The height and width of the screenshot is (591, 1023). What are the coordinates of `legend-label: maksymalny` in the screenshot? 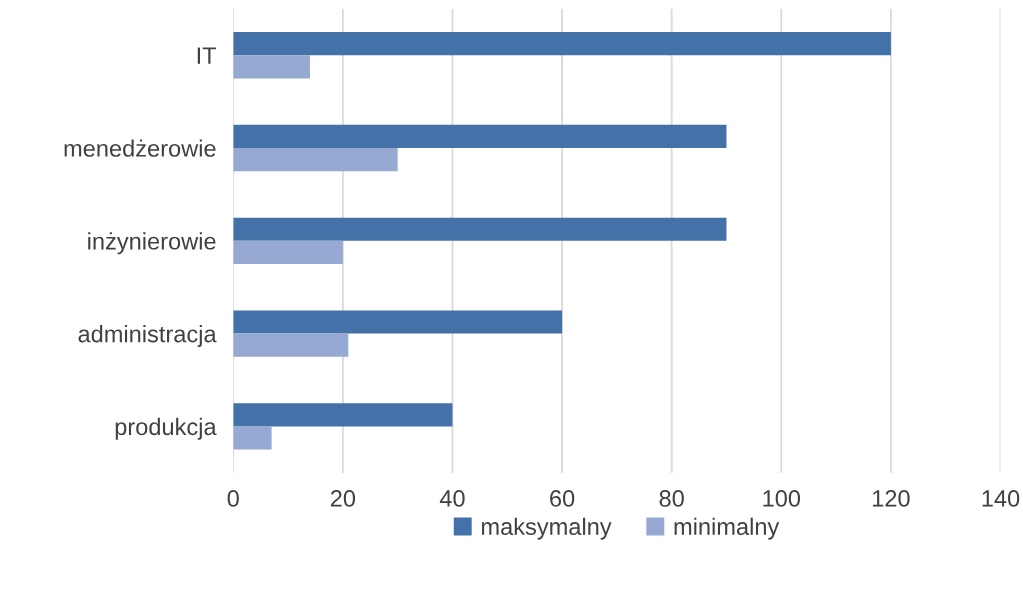 It's located at (547, 528).